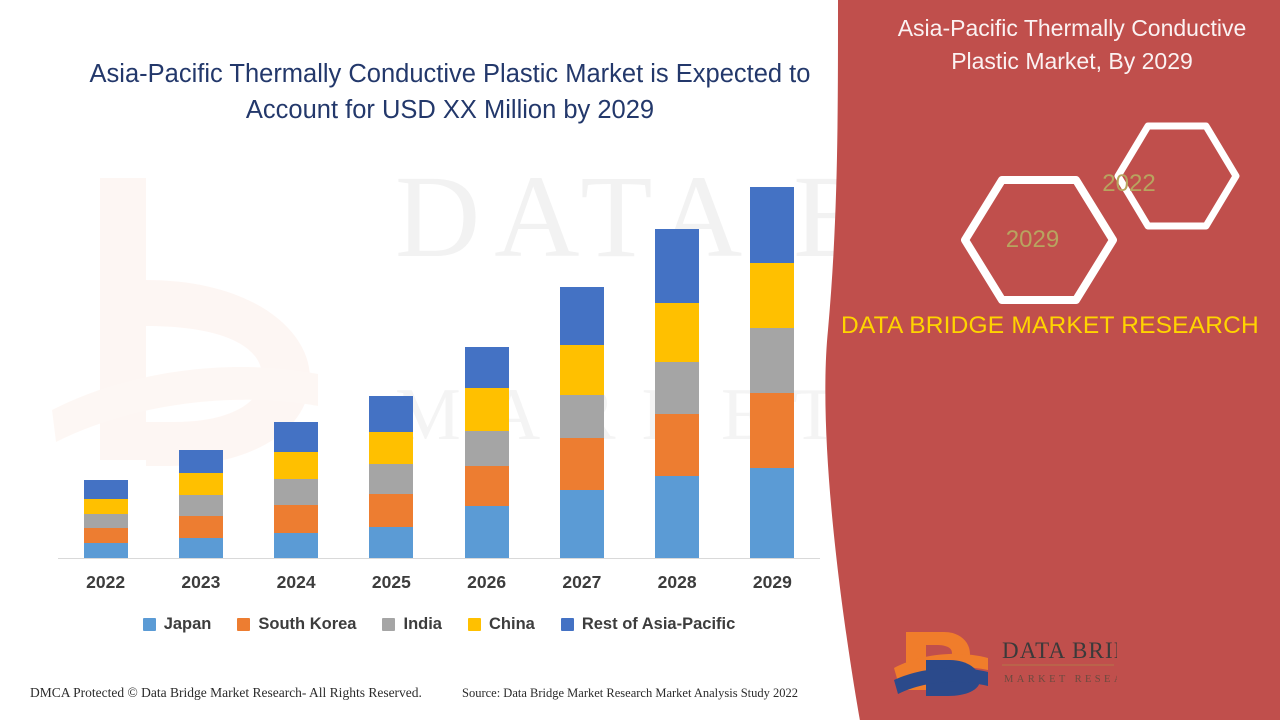  What do you see at coordinates (1129, 183) in the screenshot?
I see `hex-badge-year-2022: 2022` at bounding box center [1129, 183].